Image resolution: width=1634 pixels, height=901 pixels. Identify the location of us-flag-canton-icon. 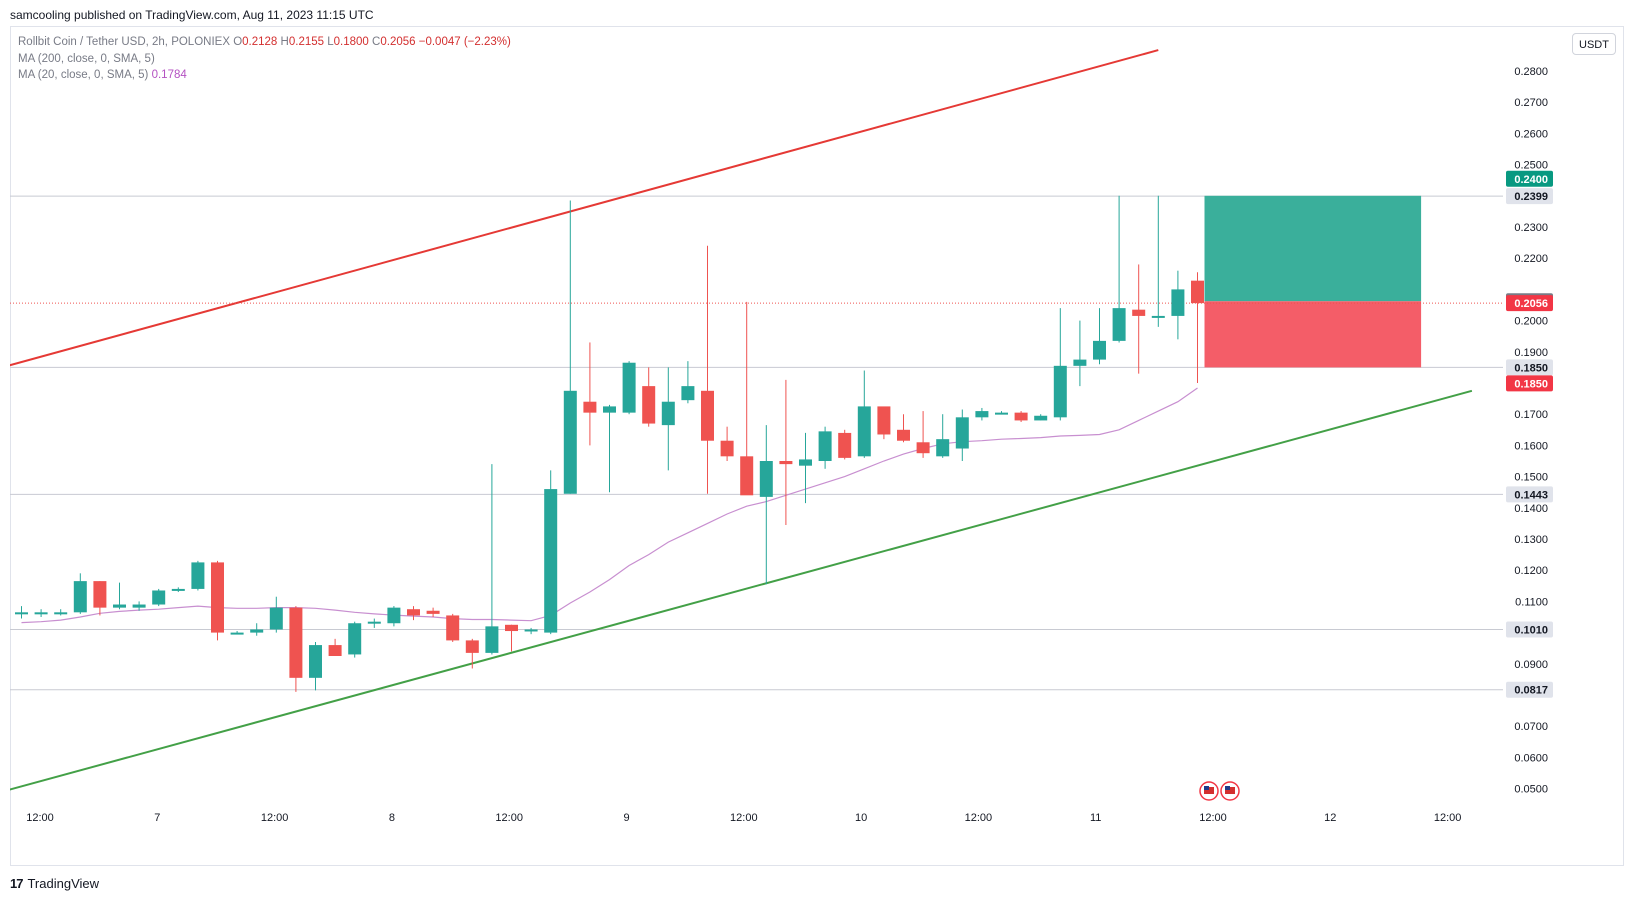
(1206, 788).